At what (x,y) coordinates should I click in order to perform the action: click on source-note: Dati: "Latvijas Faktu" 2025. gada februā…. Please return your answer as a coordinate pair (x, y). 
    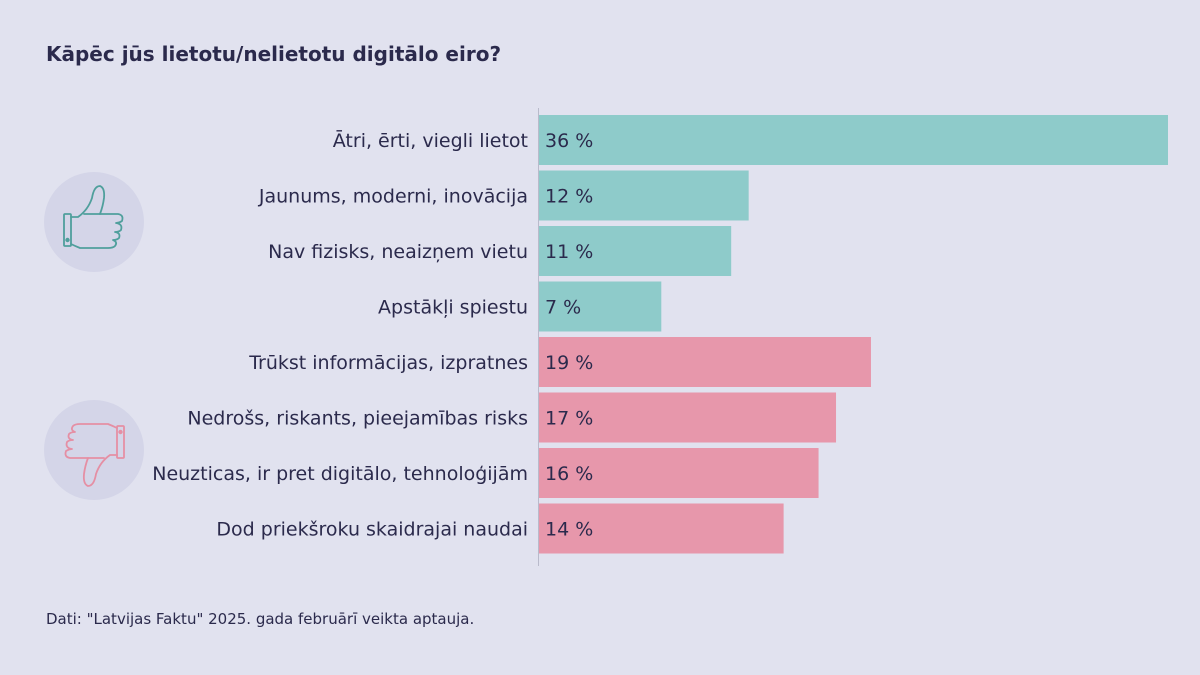
    Looking at the image, I should click on (260, 619).